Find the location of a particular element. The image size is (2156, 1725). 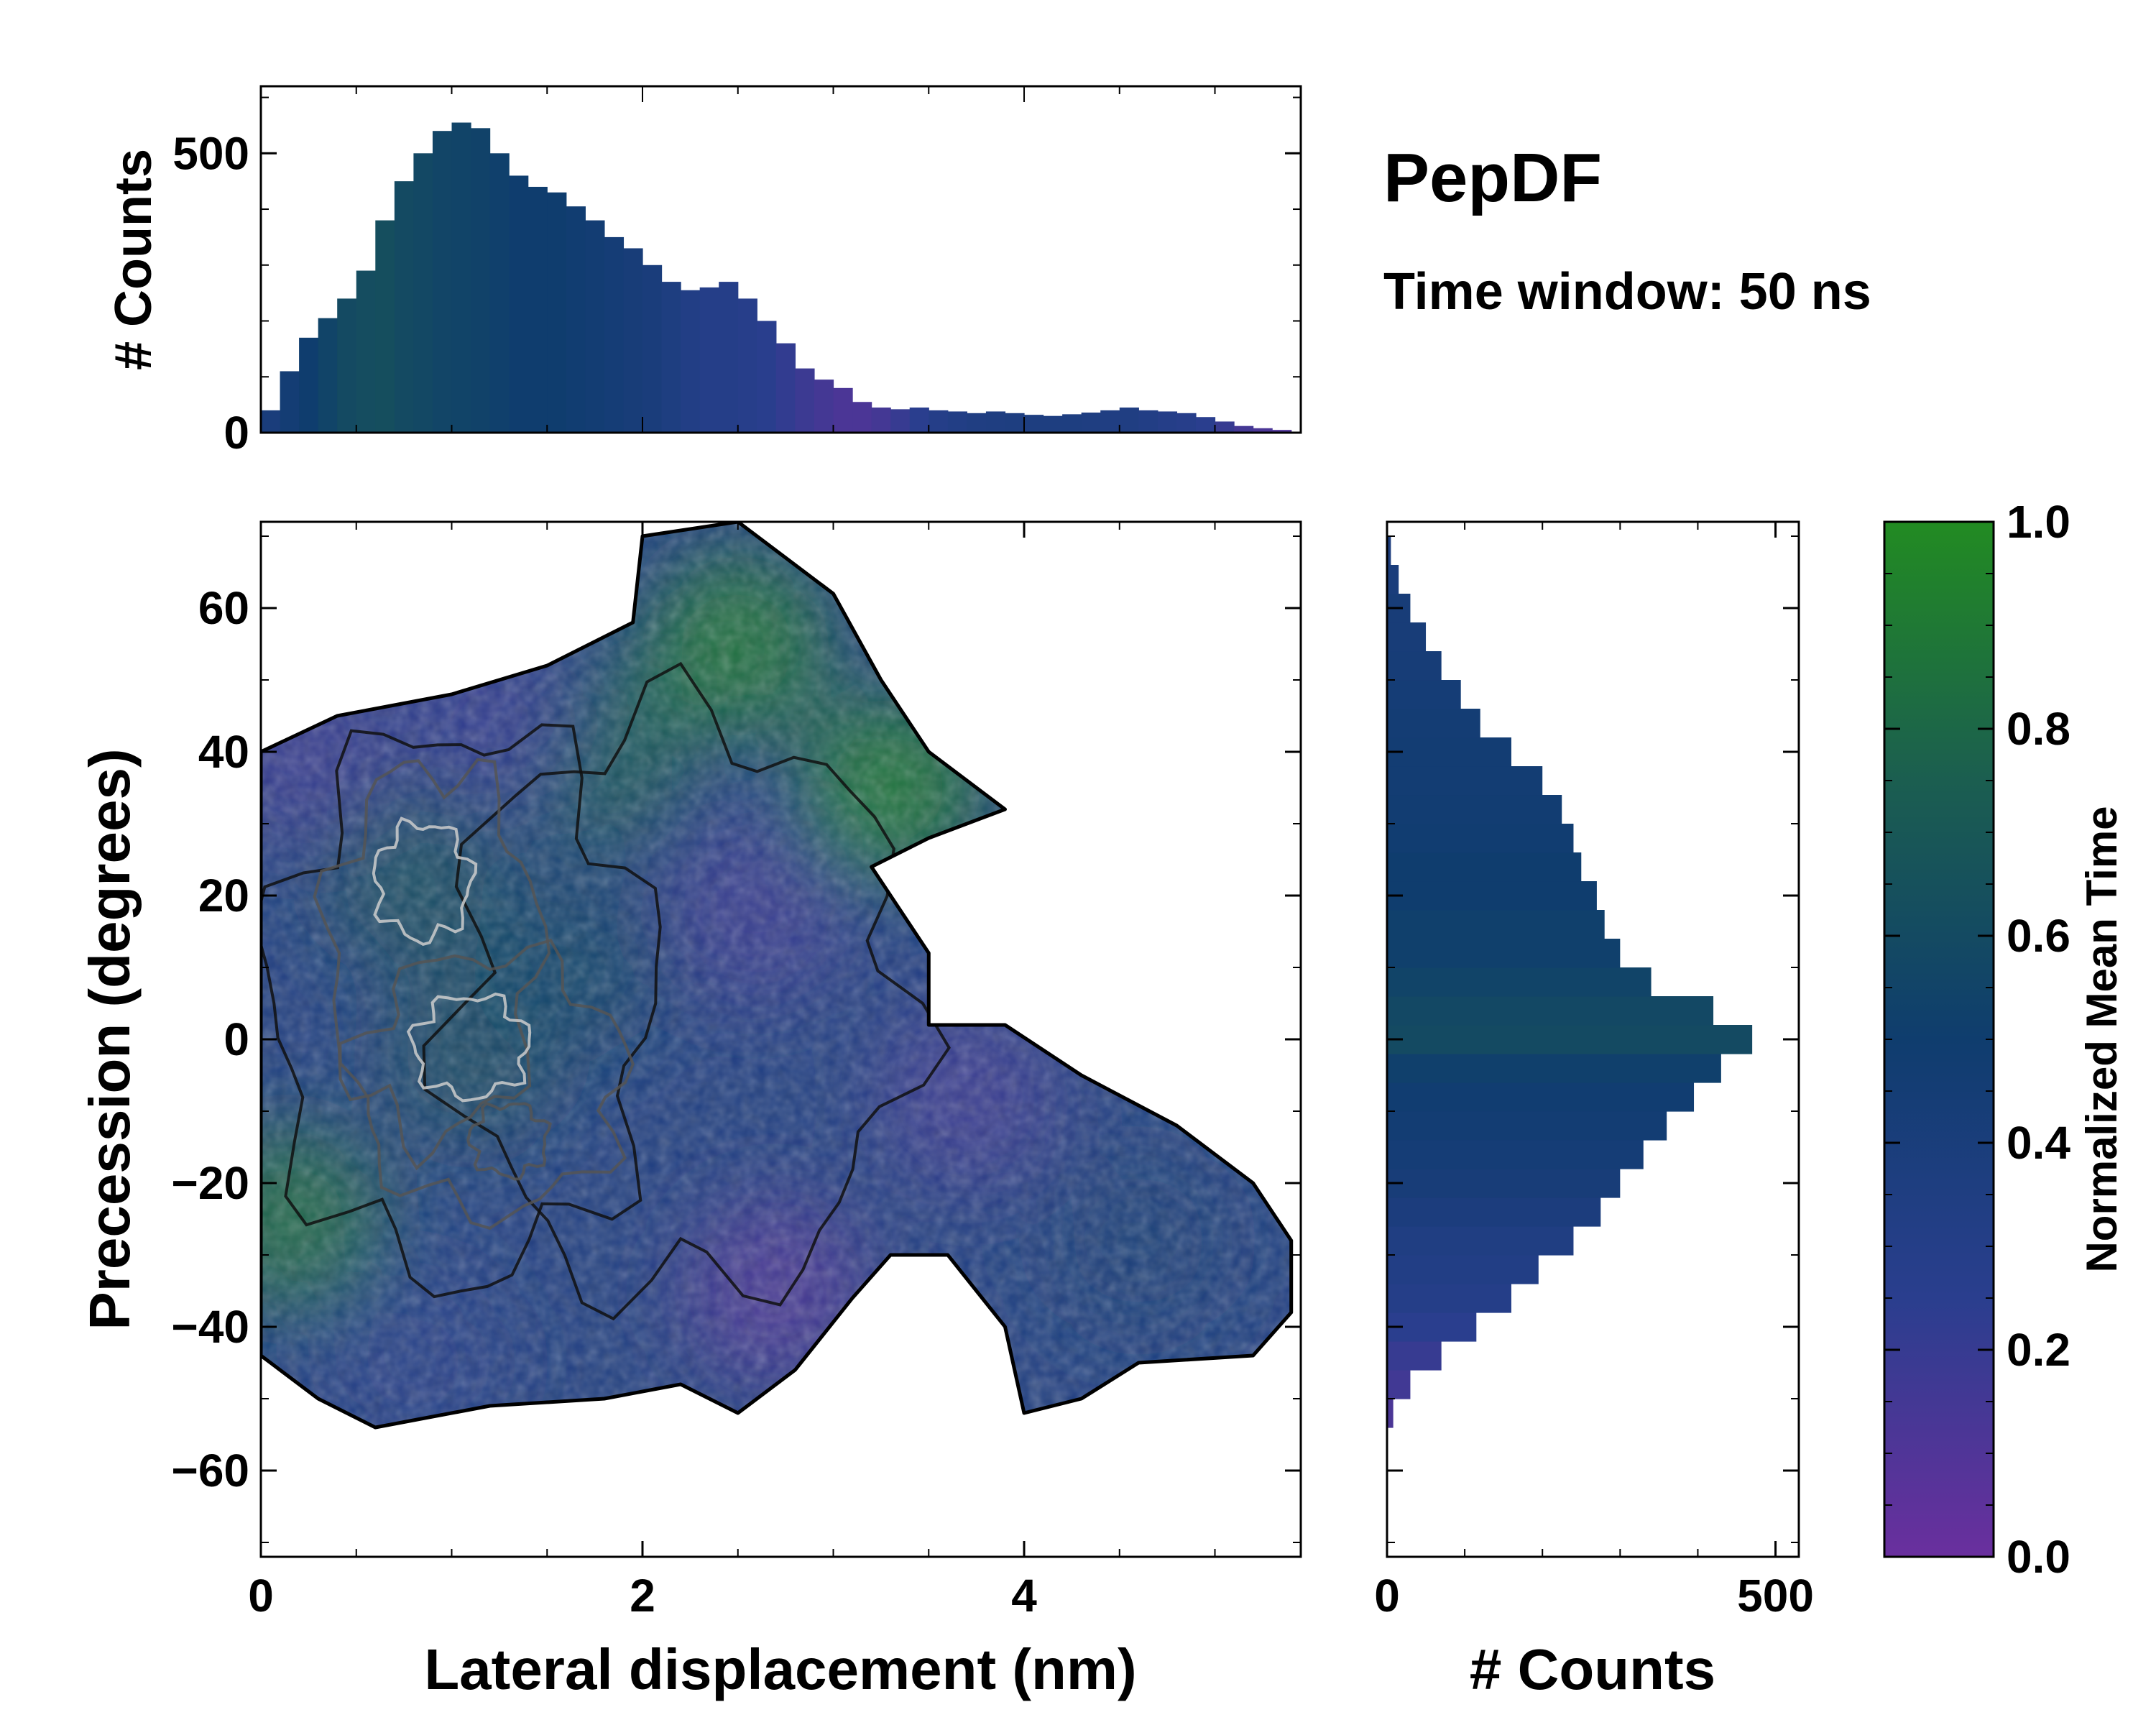

figure-title: PepDF is located at coordinates (1492, 177).